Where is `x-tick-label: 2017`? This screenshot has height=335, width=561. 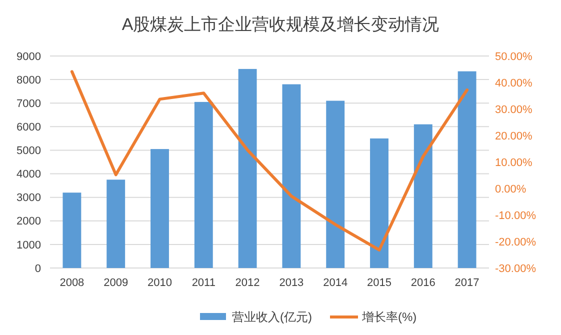
x-tick-label: 2017 is located at coordinates (467, 283).